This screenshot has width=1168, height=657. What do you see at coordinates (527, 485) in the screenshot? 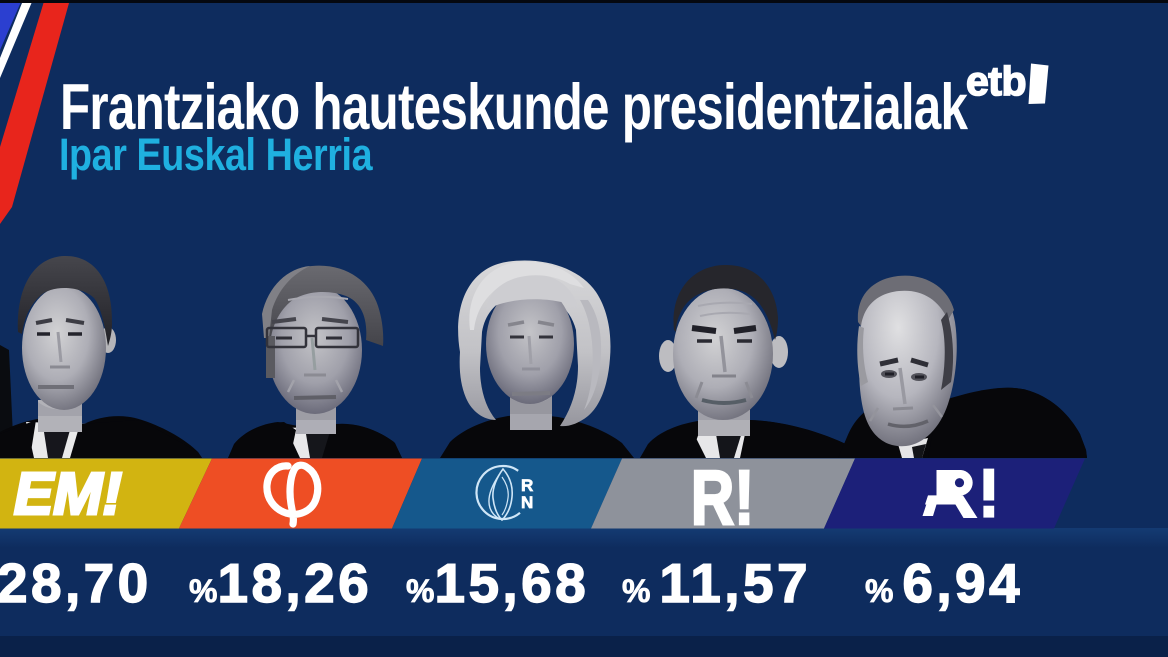
I see `svg-text: R` at bounding box center [527, 485].